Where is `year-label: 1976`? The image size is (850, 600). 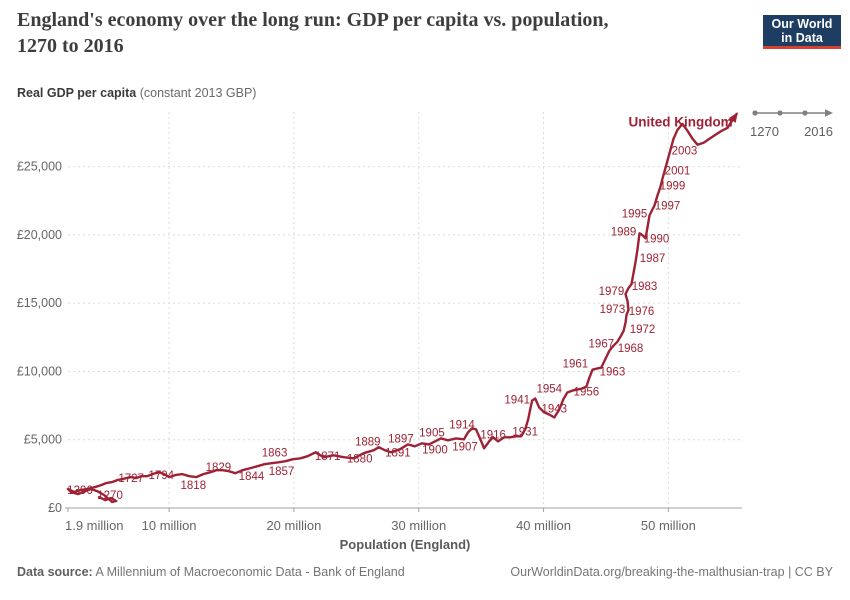
year-label: 1976 is located at coordinates (642, 312).